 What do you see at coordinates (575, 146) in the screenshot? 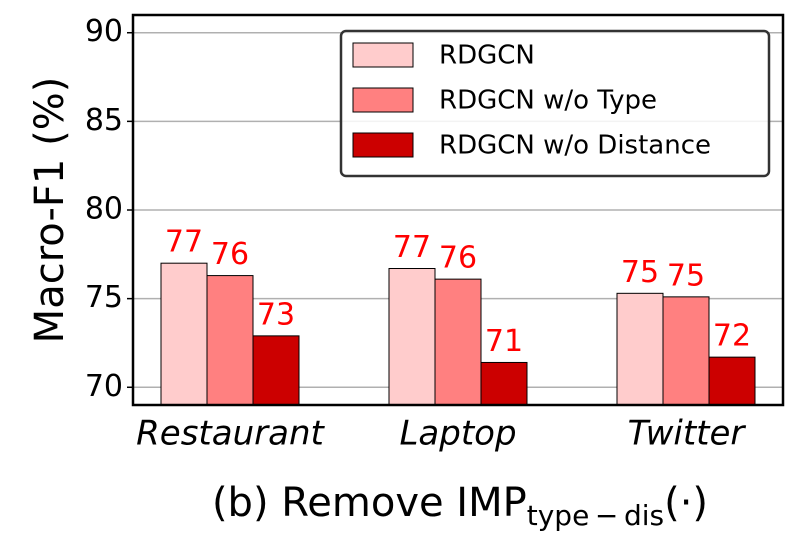
I see `legend-label: RDGCN w/o Distance` at bounding box center [575, 146].